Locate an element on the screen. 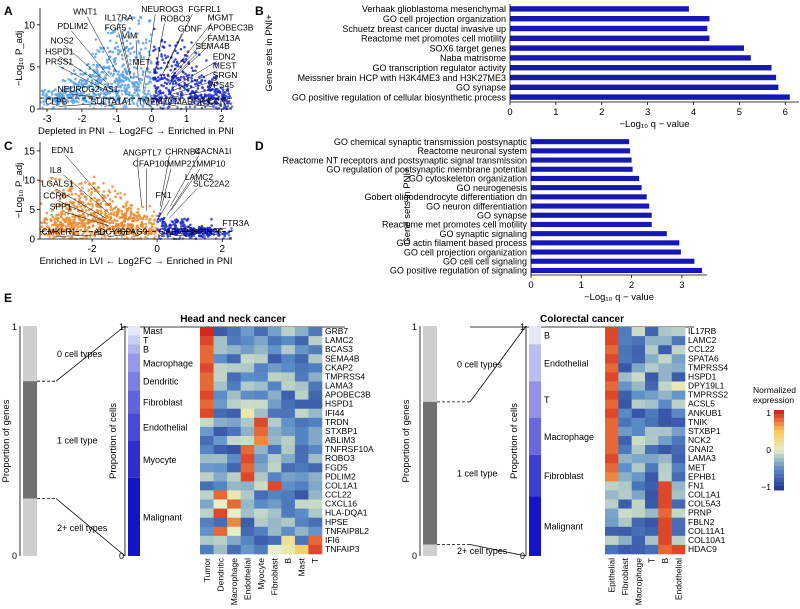 This screenshot has height=609, width=800. category-label: Naba matrisome is located at coordinates (473, 58).